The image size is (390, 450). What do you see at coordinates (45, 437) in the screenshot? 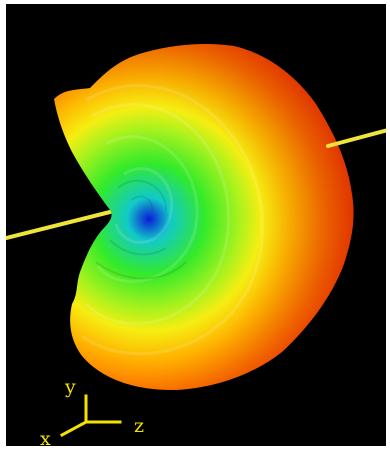
I see `axis-x-label: x` at bounding box center [45, 437].